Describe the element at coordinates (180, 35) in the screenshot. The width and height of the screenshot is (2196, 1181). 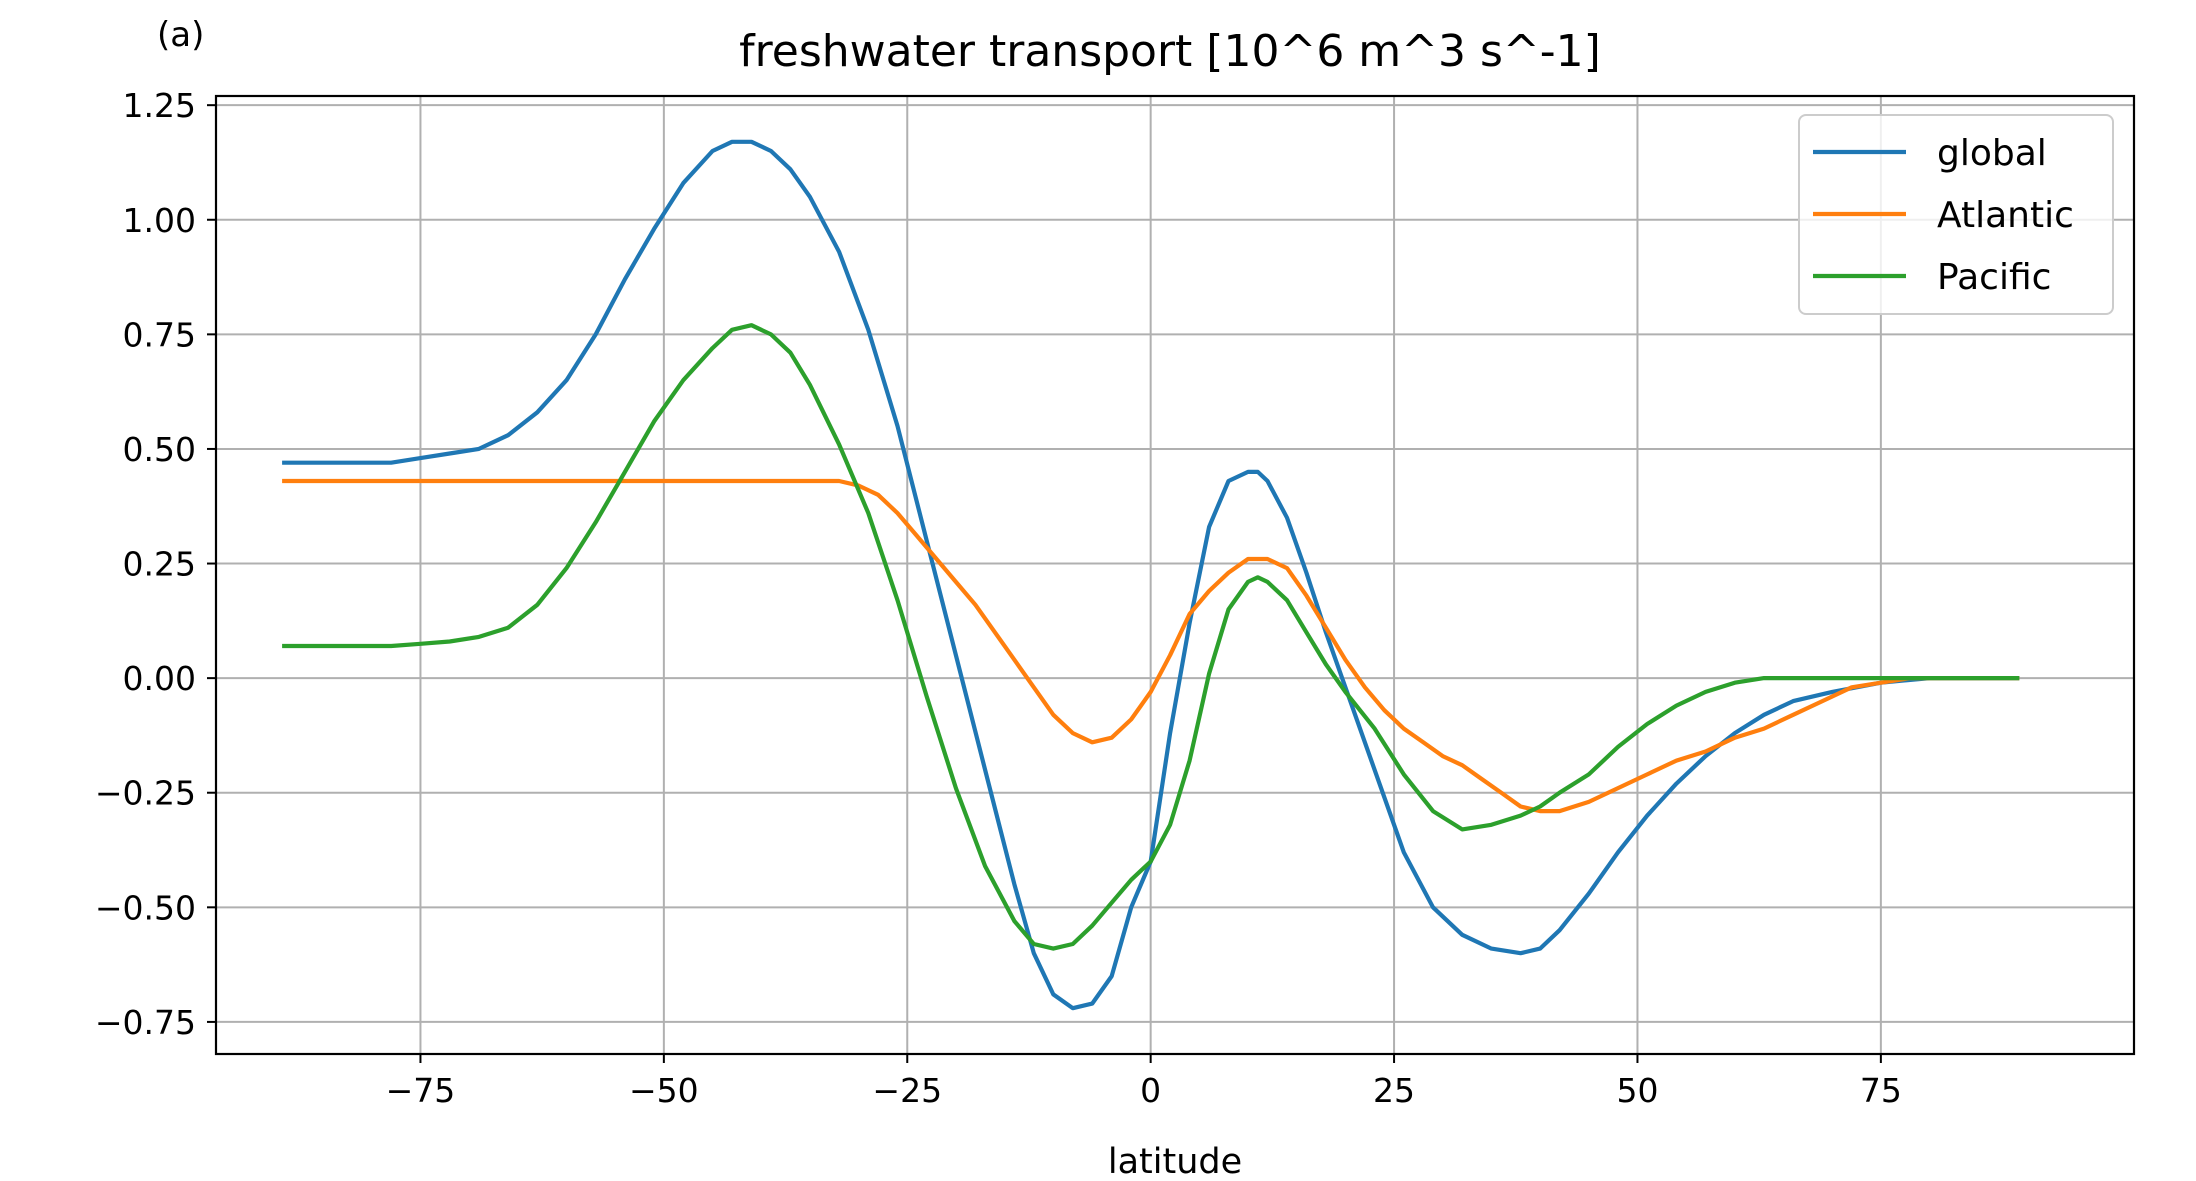
I see `panel-label: (a)` at that location.